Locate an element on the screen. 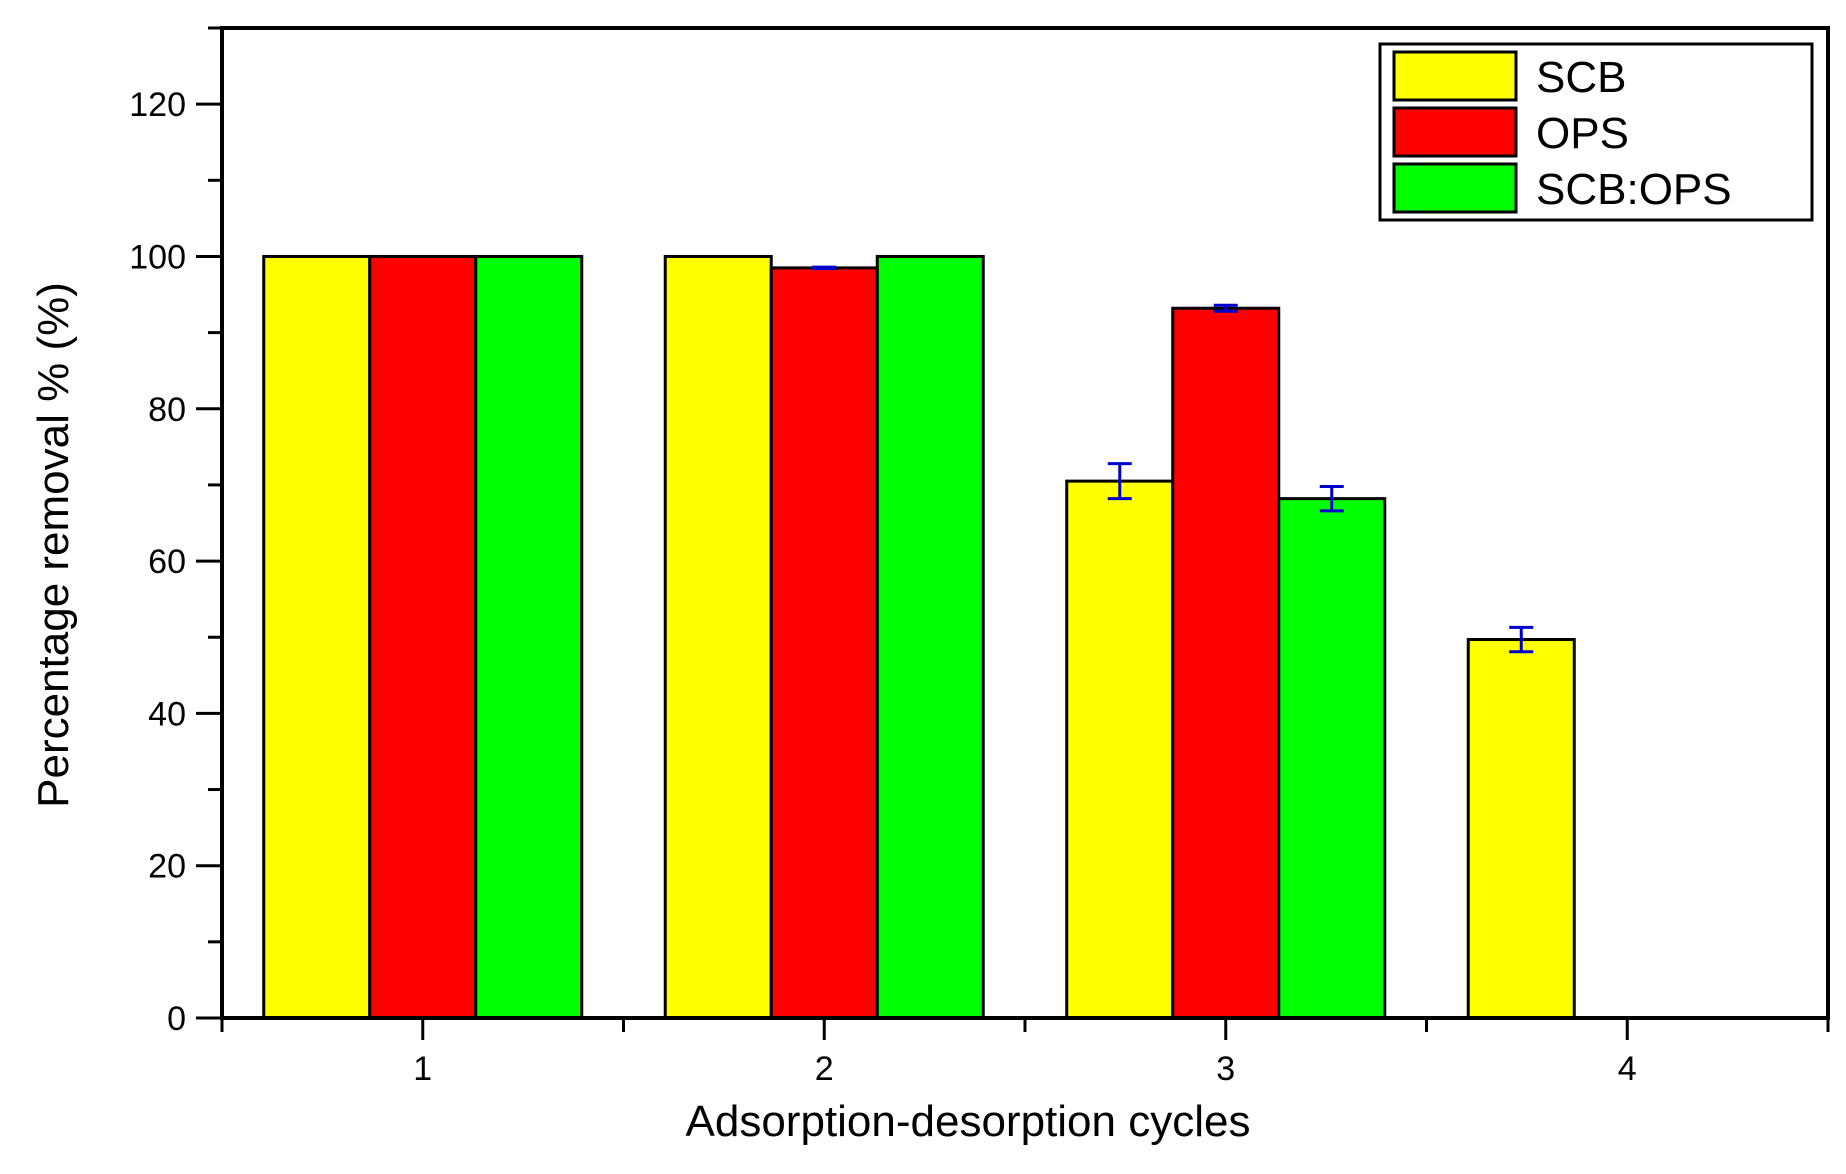  legend-swatch-ops is located at coordinates (1455, 132).